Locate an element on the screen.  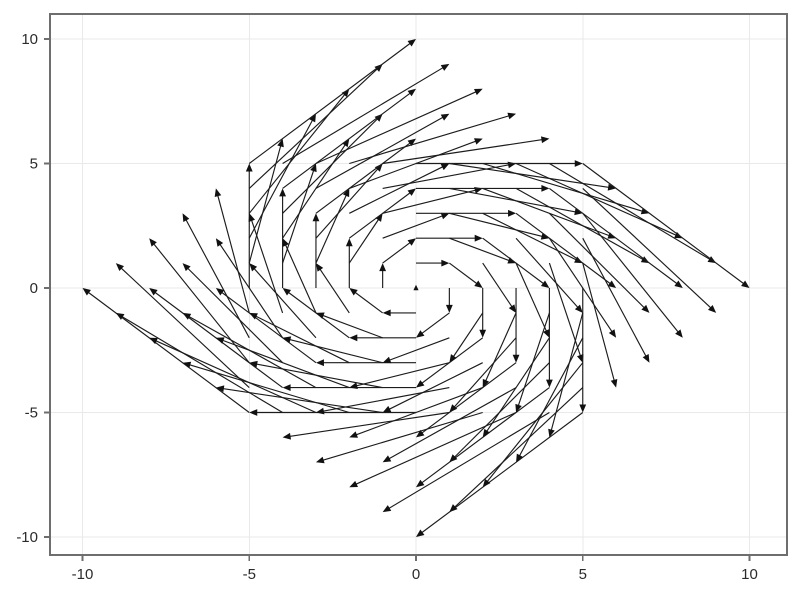
y-tick-label: 0 is located at coordinates (34, 288).